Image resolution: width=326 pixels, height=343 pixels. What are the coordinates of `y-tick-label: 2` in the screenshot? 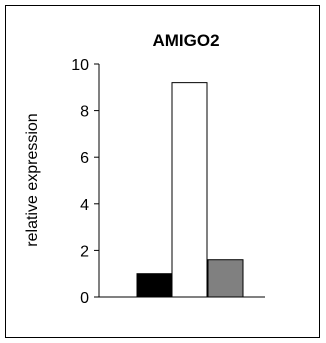 It's located at (84, 251).